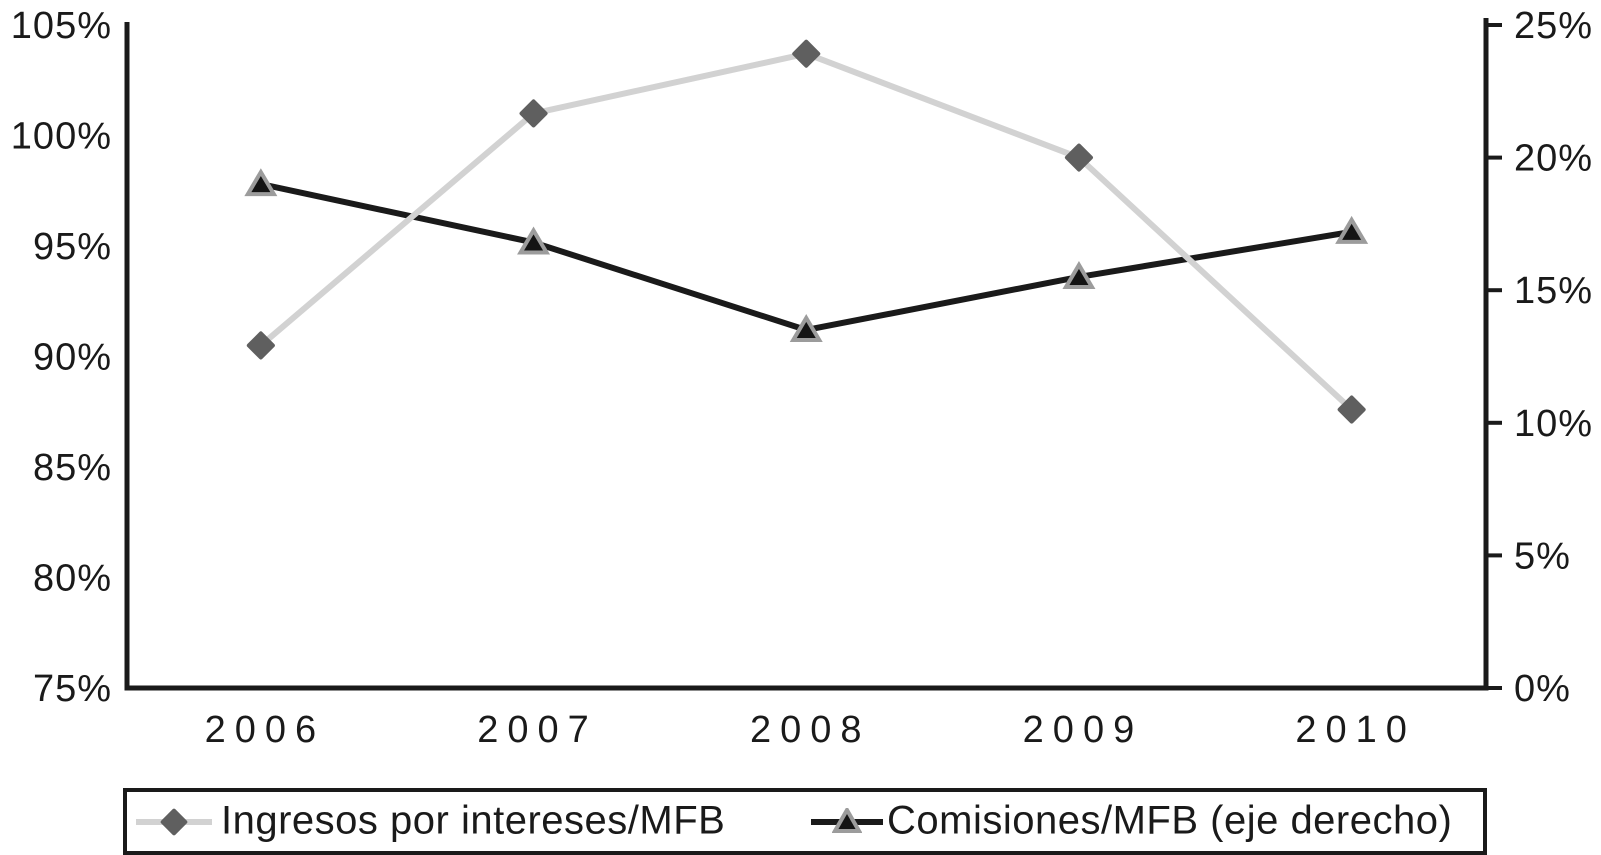 This screenshot has height=855, width=1601. What do you see at coordinates (537, 730) in the screenshot?
I see `x-tick-label: 2007` at bounding box center [537, 730].